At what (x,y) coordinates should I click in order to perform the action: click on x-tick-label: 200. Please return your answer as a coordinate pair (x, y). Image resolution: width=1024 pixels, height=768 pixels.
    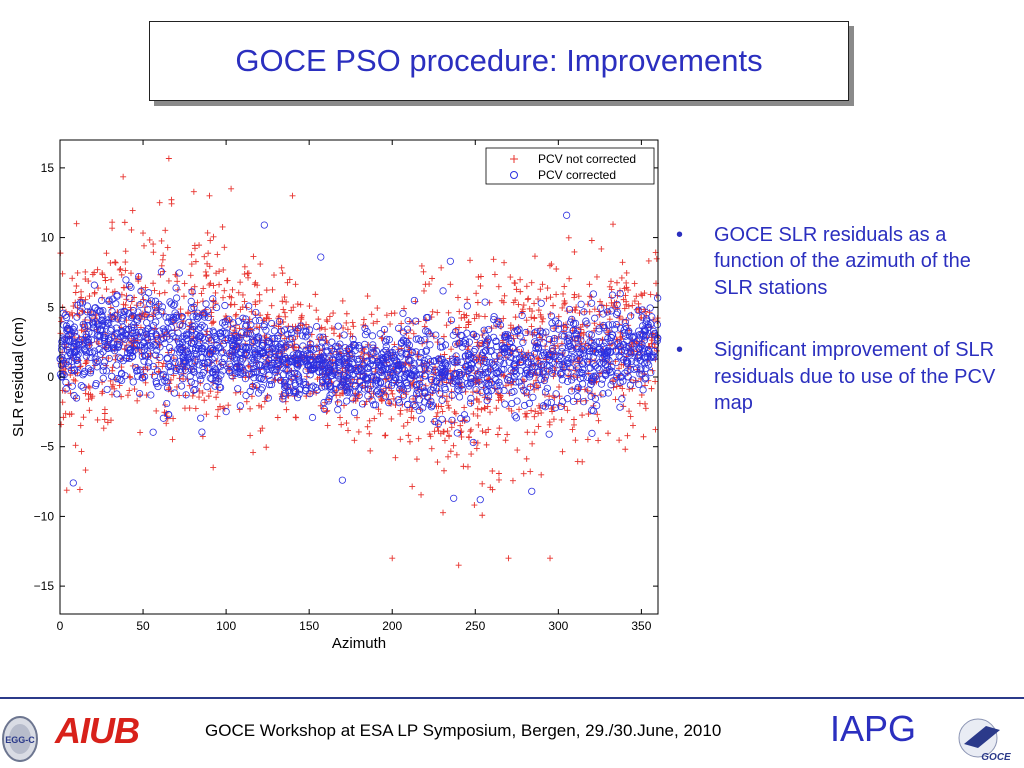
    Looking at the image, I should click on (392, 626).